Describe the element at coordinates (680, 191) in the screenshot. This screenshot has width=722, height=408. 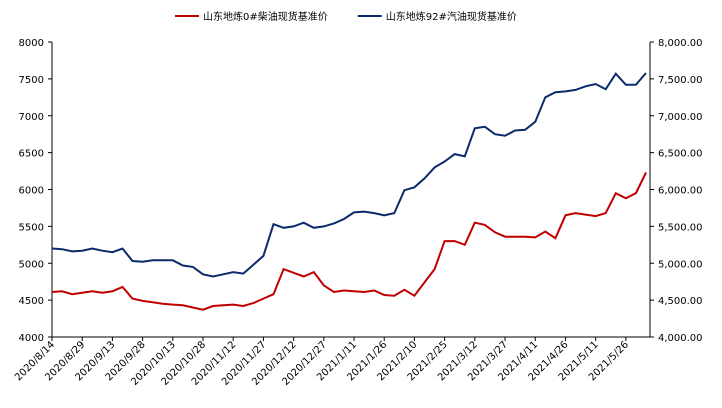
I see `y2-tick-label: 6,000.00` at that location.